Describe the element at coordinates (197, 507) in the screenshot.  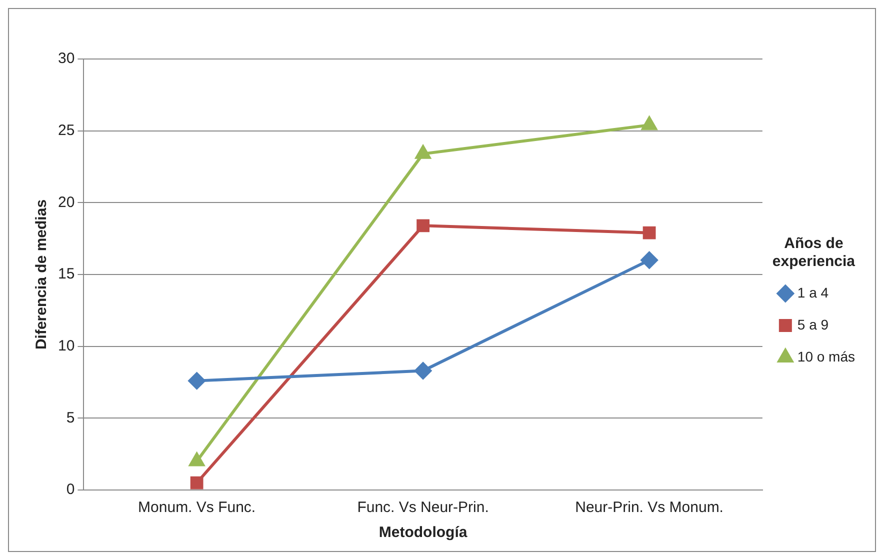
I see `x-tick-label: Monum. Vs Func.` at that location.